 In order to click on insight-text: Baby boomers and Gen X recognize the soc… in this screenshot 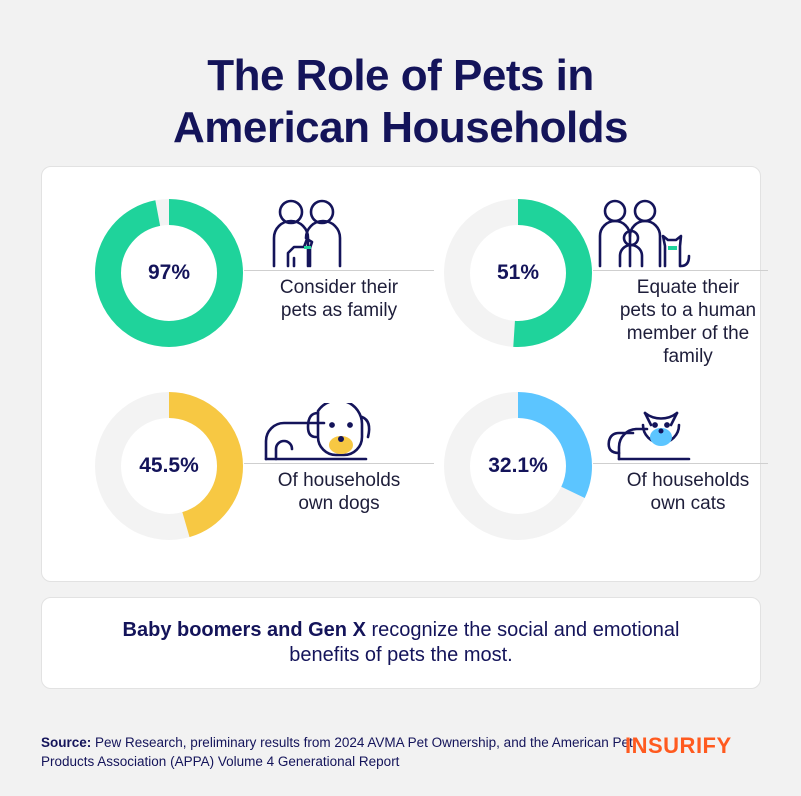, I will do `click(401, 643)`.